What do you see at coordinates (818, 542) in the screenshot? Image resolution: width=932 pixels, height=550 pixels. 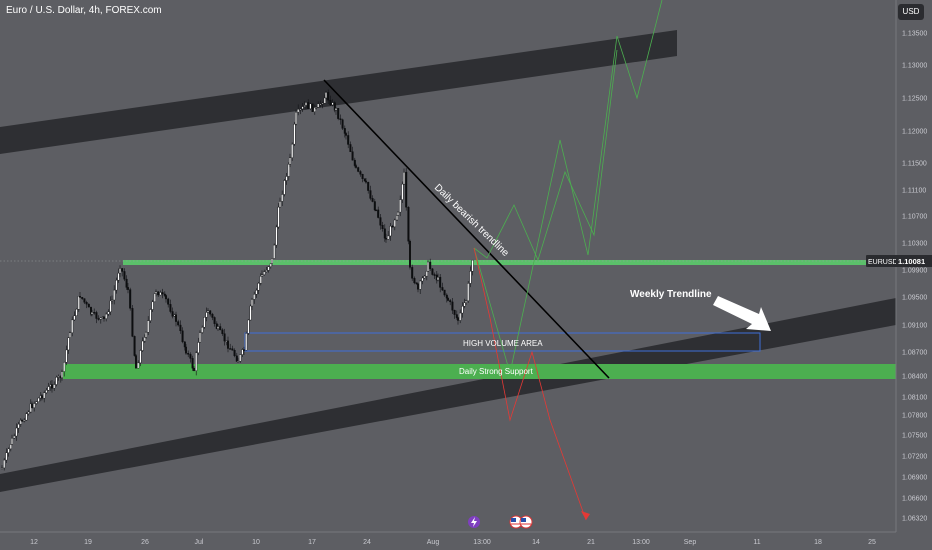 I see `x-tick-label: 18` at bounding box center [818, 542].